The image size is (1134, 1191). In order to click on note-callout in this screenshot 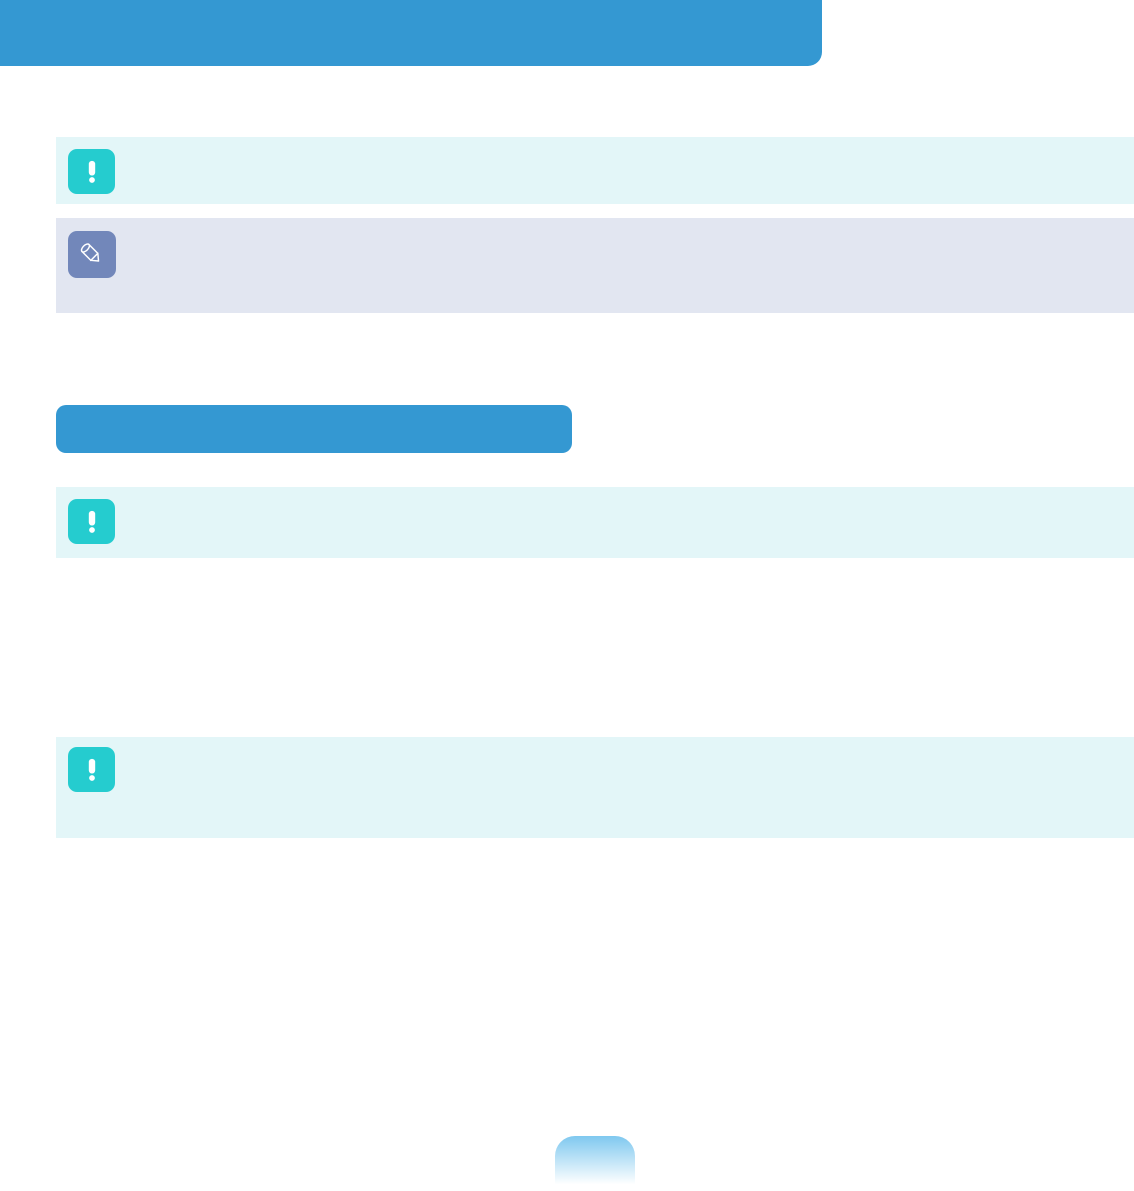, I will do `click(595, 265)`.